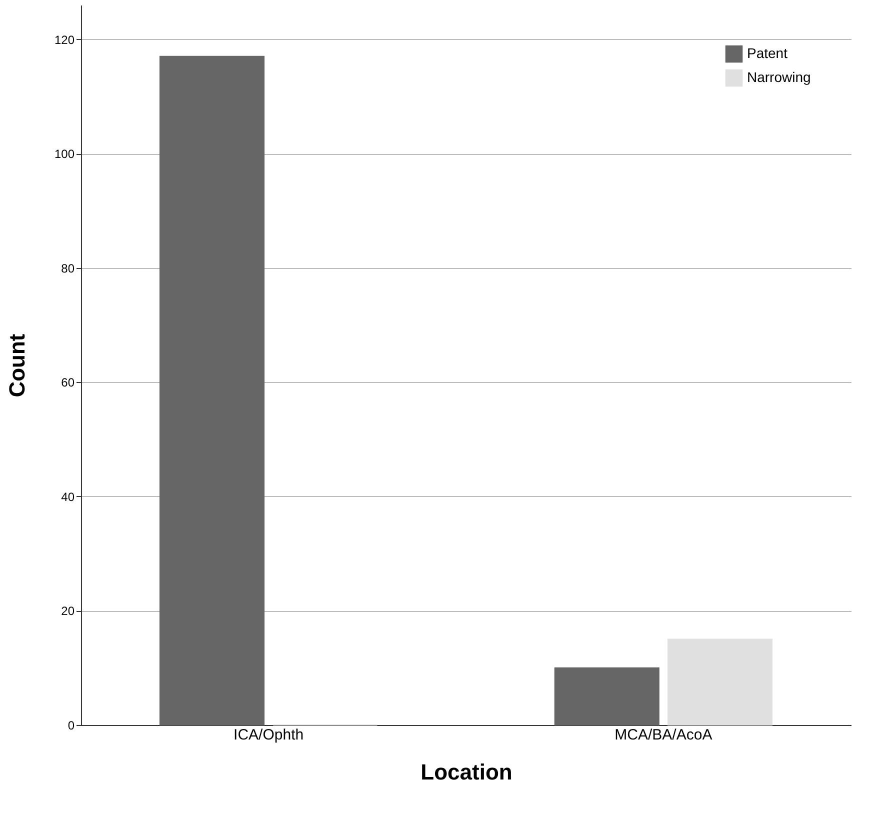 This screenshot has width=883, height=814. Describe the element at coordinates (64, 154) in the screenshot. I see `y-tick-label: 100` at that location.